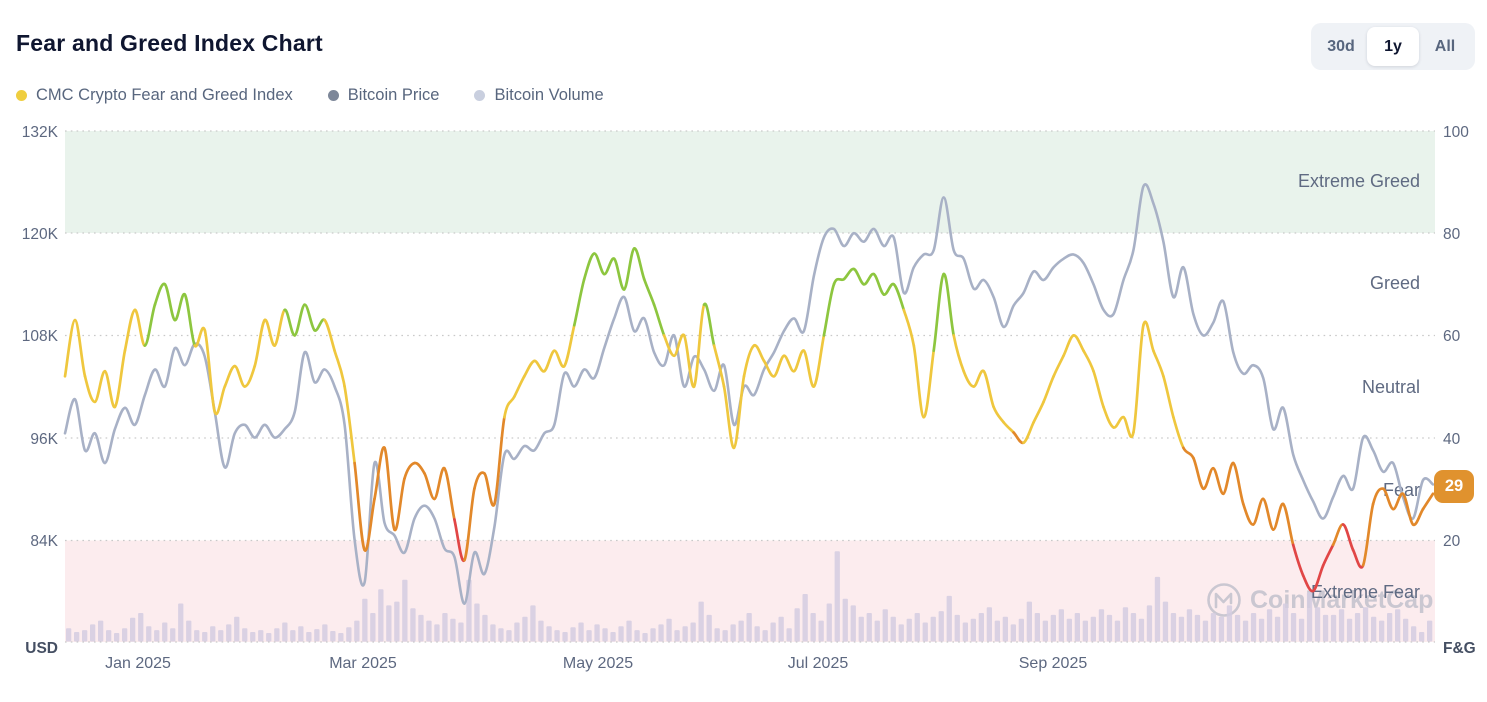  Describe the element at coordinates (1445, 46) in the screenshot. I see `range-button-all: All` at that location.